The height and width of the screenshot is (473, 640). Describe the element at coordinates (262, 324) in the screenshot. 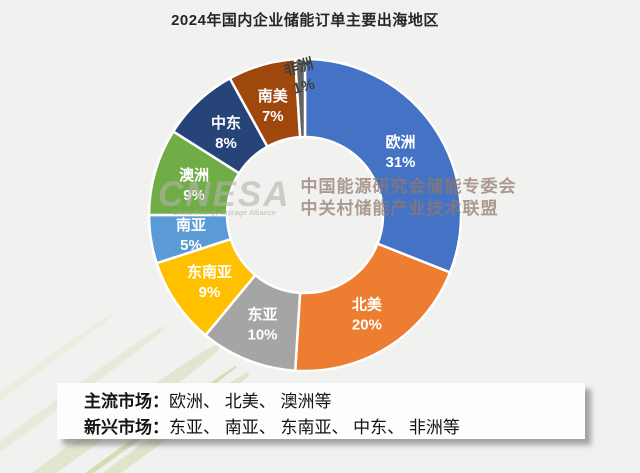

I see `pie-label-东亚: 东亚 10%` at that location.